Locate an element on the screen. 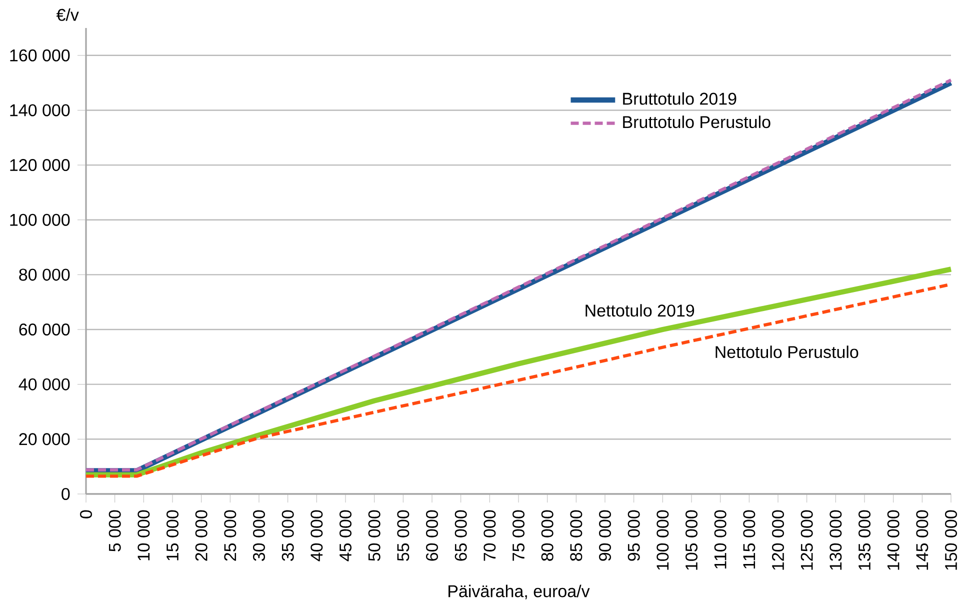 This screenshot has height=603, width=960. x-tick-label: 120 000 is located at coordinates (778, 540).